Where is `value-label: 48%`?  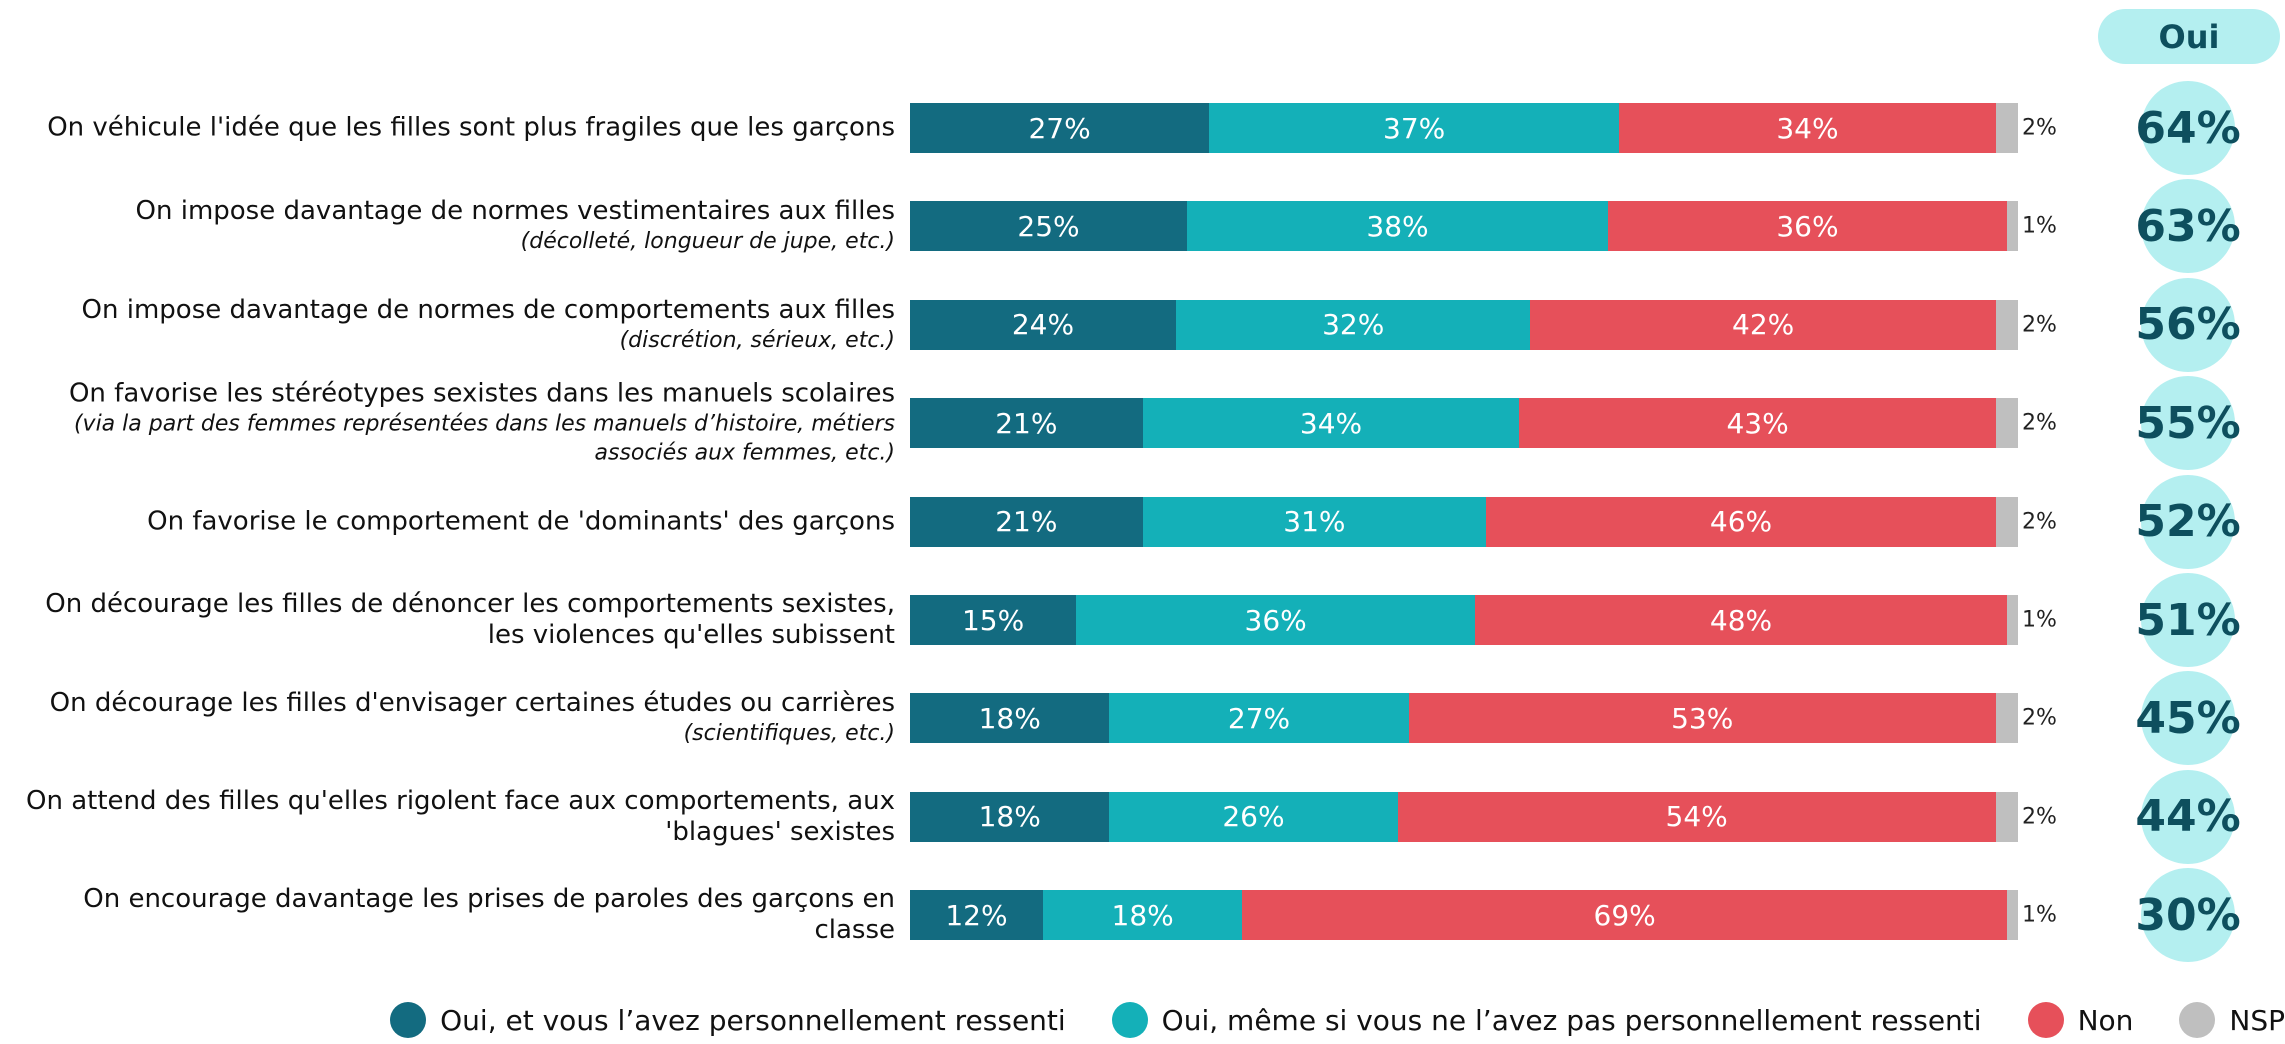
value-label: 48% is located at coordinates (1741, 620).